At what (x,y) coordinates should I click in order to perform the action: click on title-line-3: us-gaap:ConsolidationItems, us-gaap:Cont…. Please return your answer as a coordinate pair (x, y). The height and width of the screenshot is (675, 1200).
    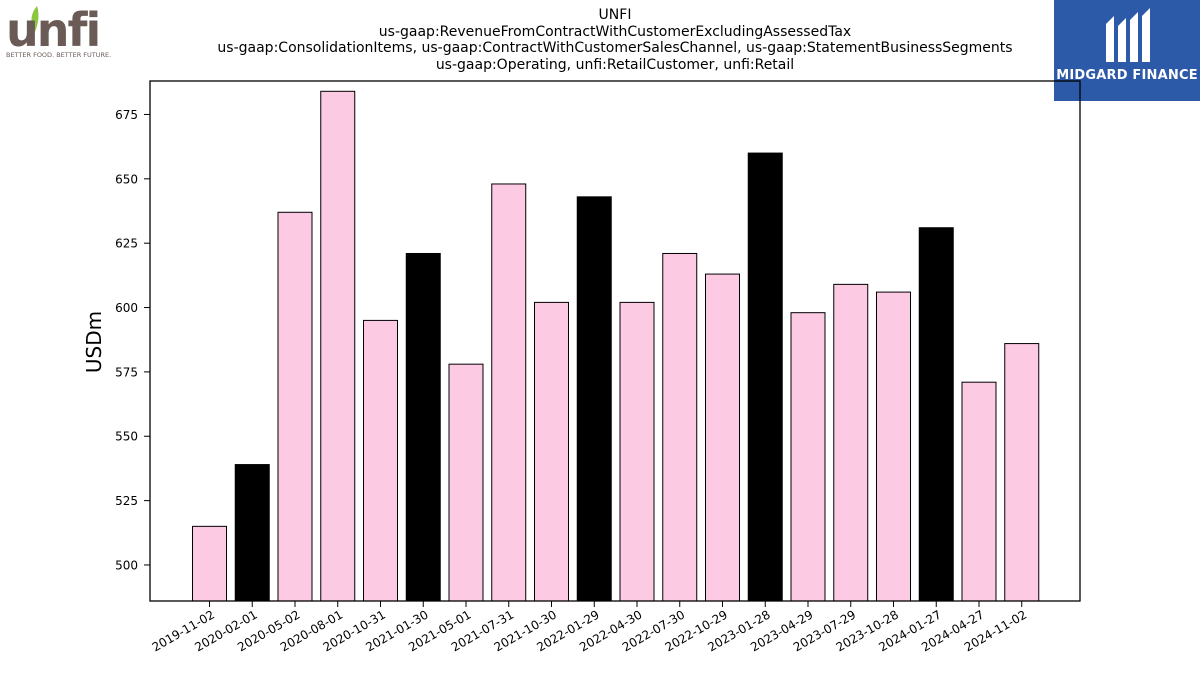
    Looking at the image, I should click on (615, 48).